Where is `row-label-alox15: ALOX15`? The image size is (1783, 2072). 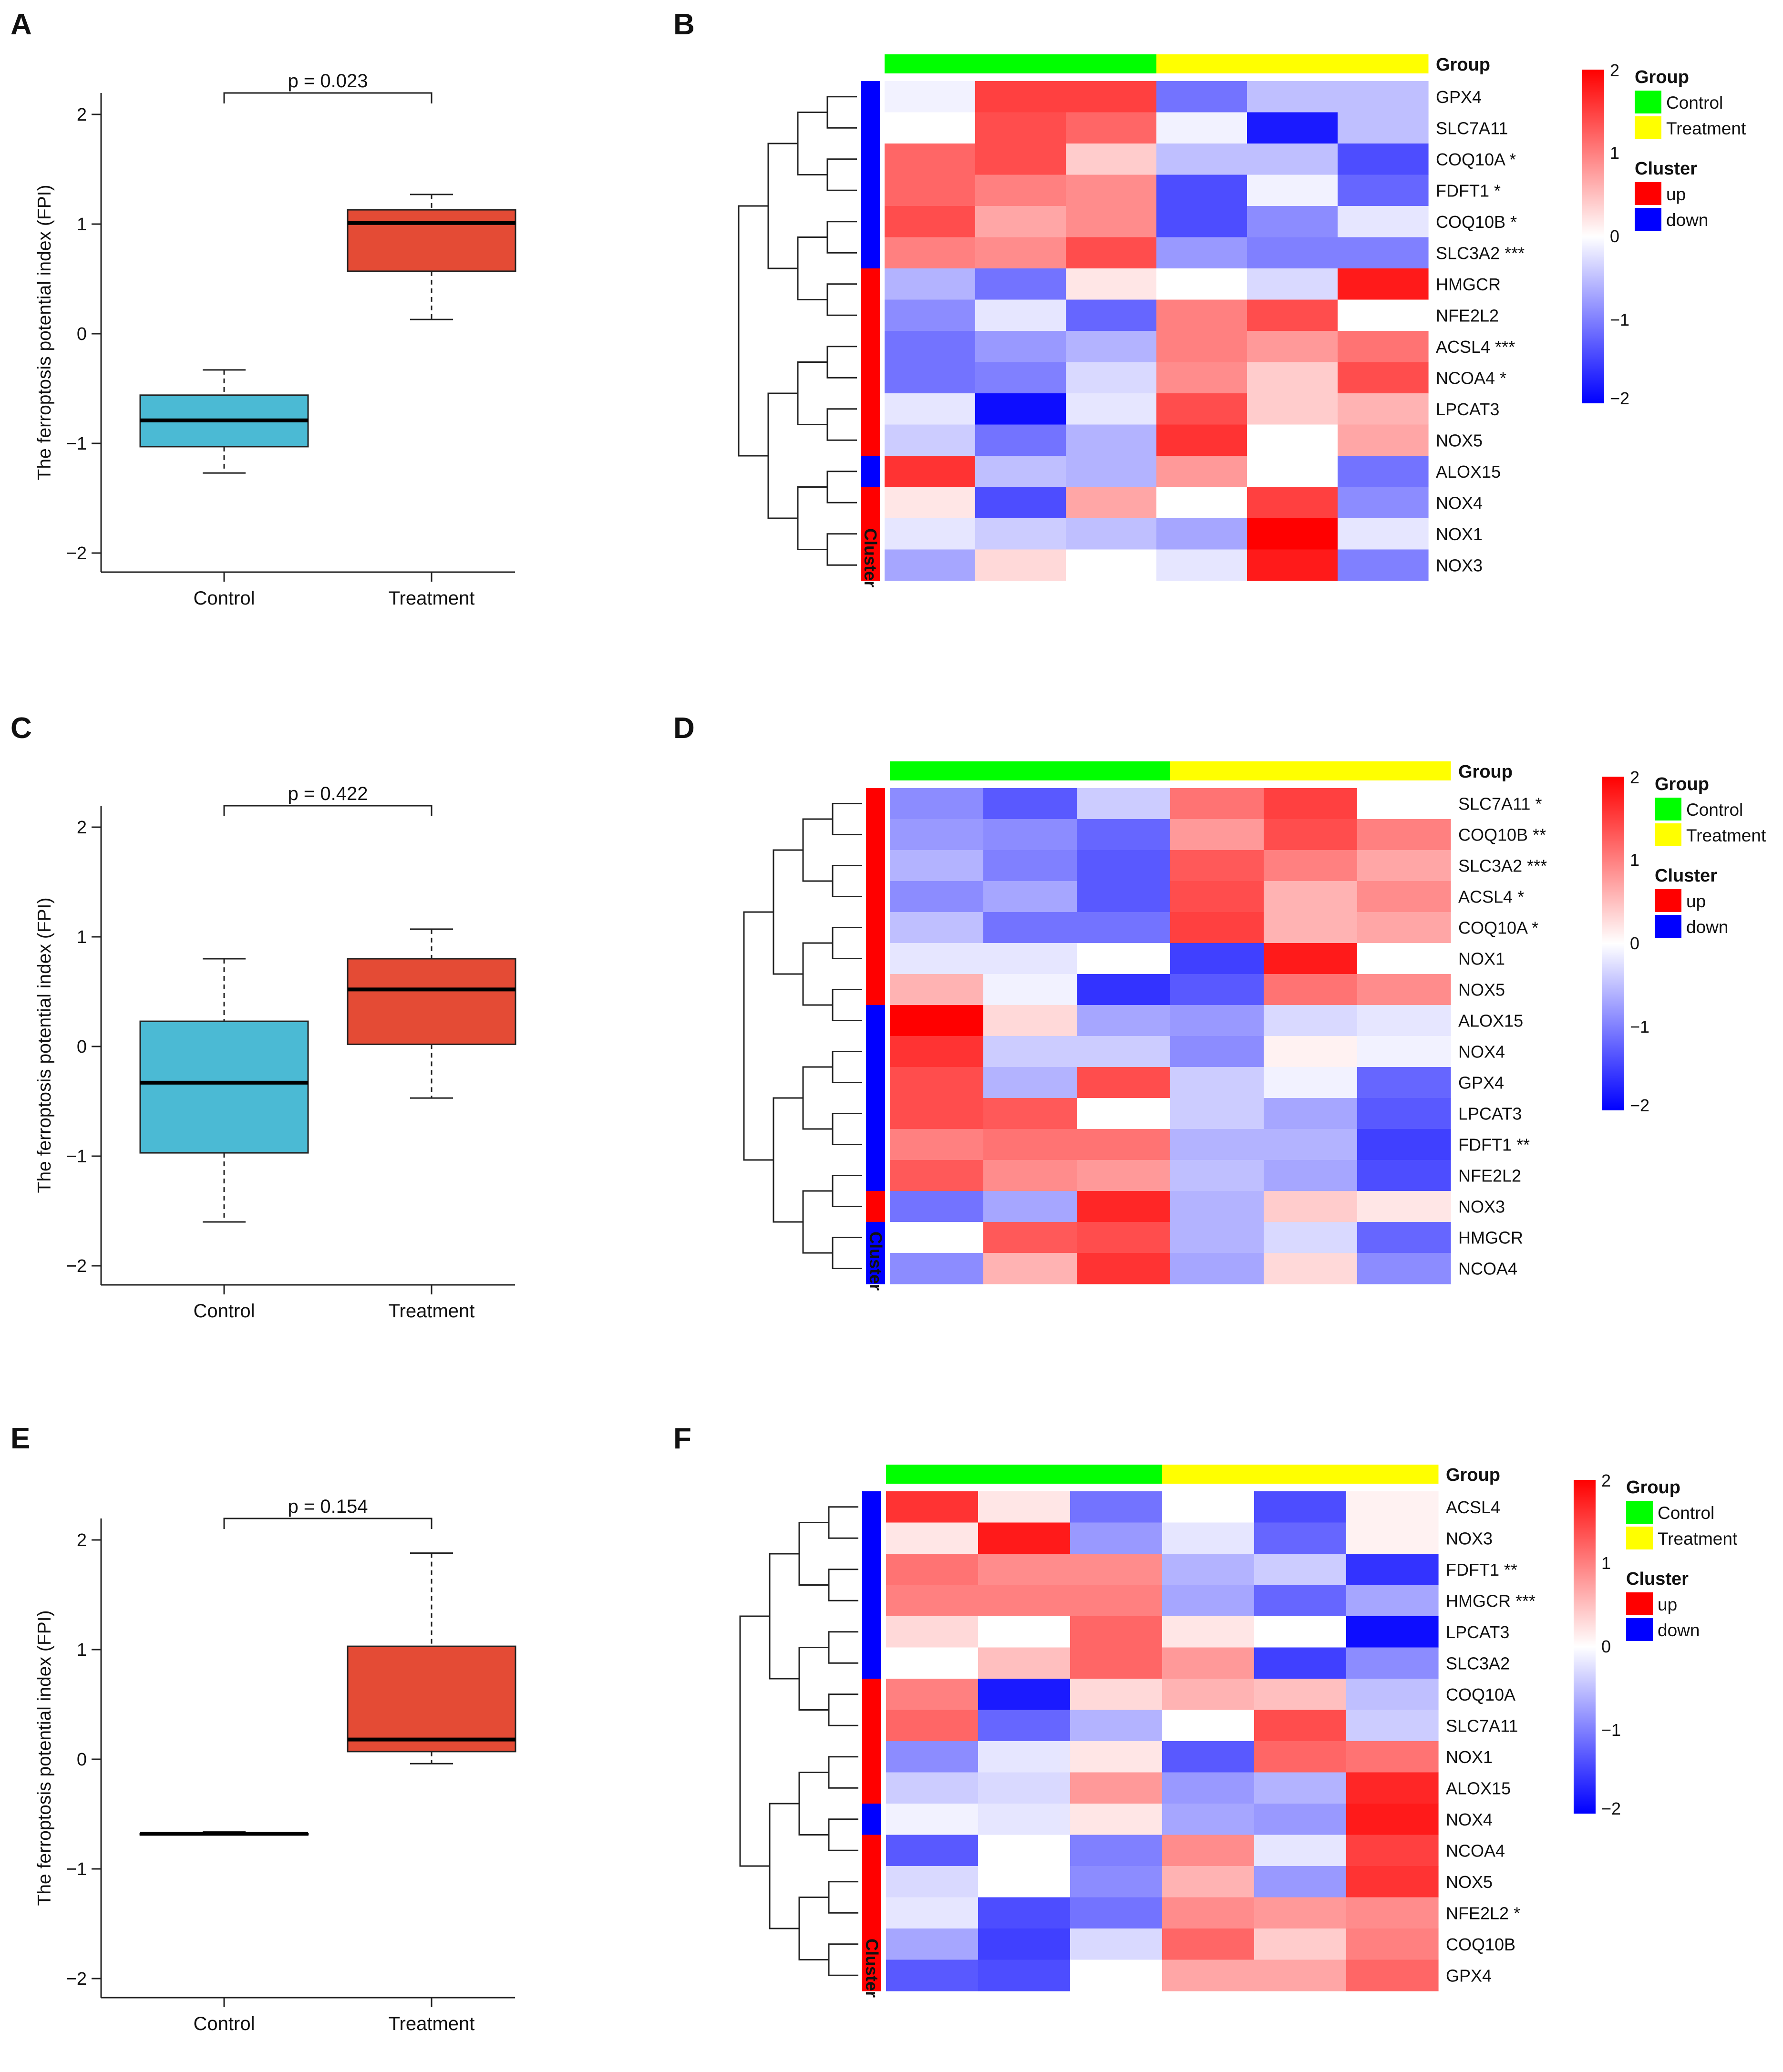 row-label-alox15: ALOX15 is located at coordinates (1490, 1021).